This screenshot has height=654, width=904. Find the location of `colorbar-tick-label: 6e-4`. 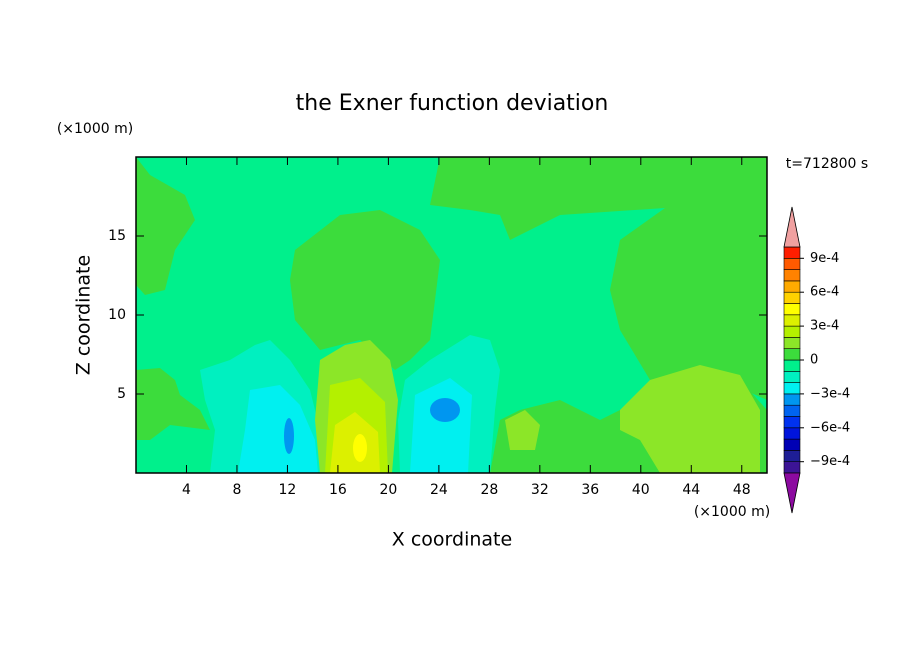

colorbar-tick-label: 6e-4 is located at coordinates (824, 292).